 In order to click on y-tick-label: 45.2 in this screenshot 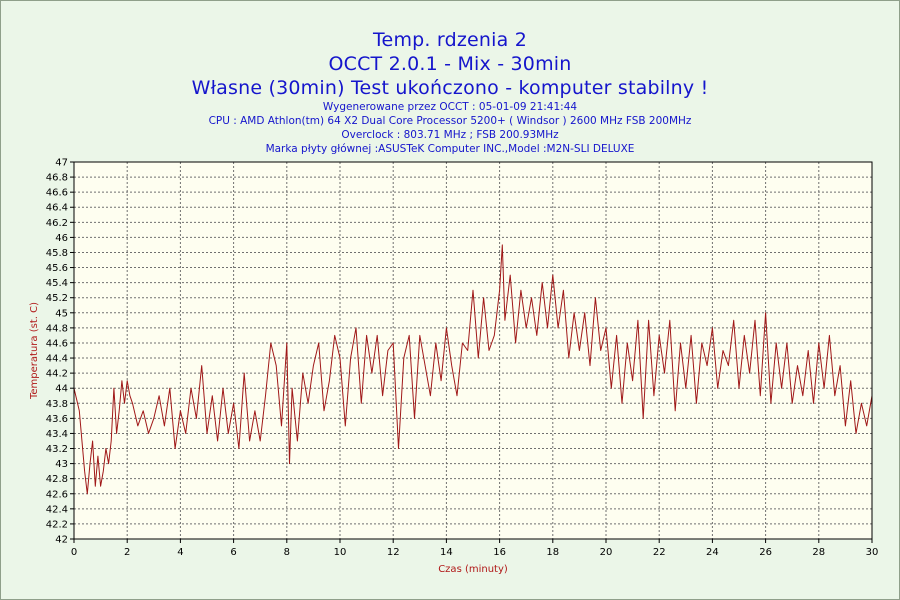, I will do `click(57, 298)`.